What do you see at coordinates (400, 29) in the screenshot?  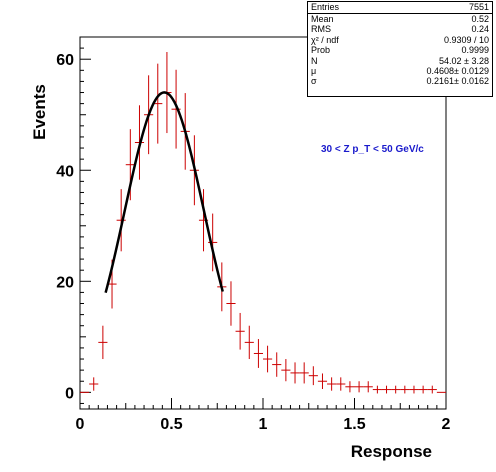 I see `stats-row: RMS 0.24` at bounding box center [400, 29].